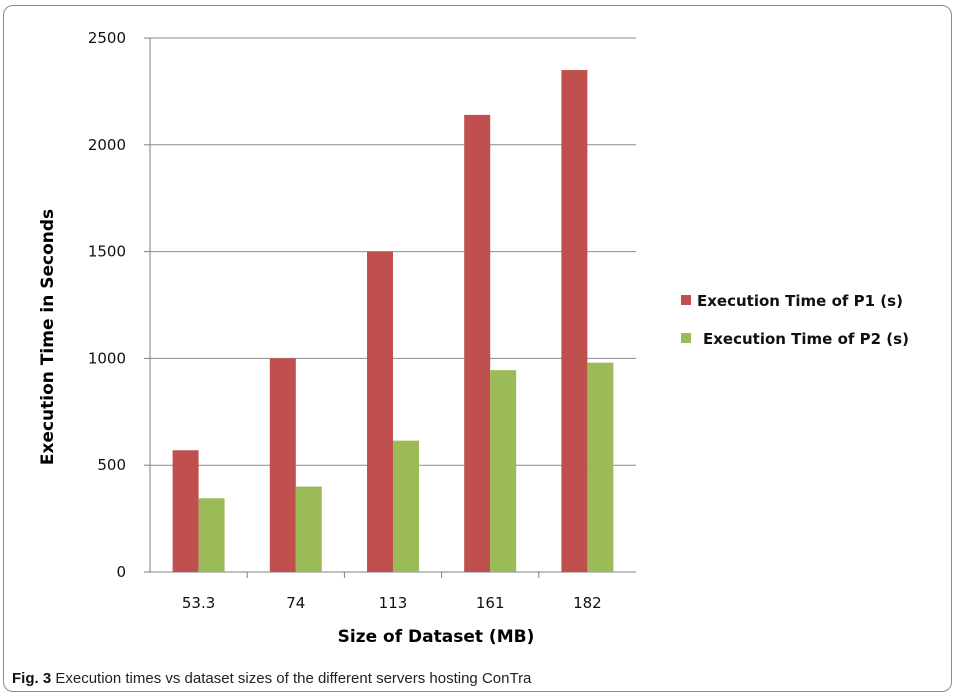  What do you see at coordinates (32, 678) in the screenshot?
I see `caption-label: Fig. 3` at bounding box center [32, 678].